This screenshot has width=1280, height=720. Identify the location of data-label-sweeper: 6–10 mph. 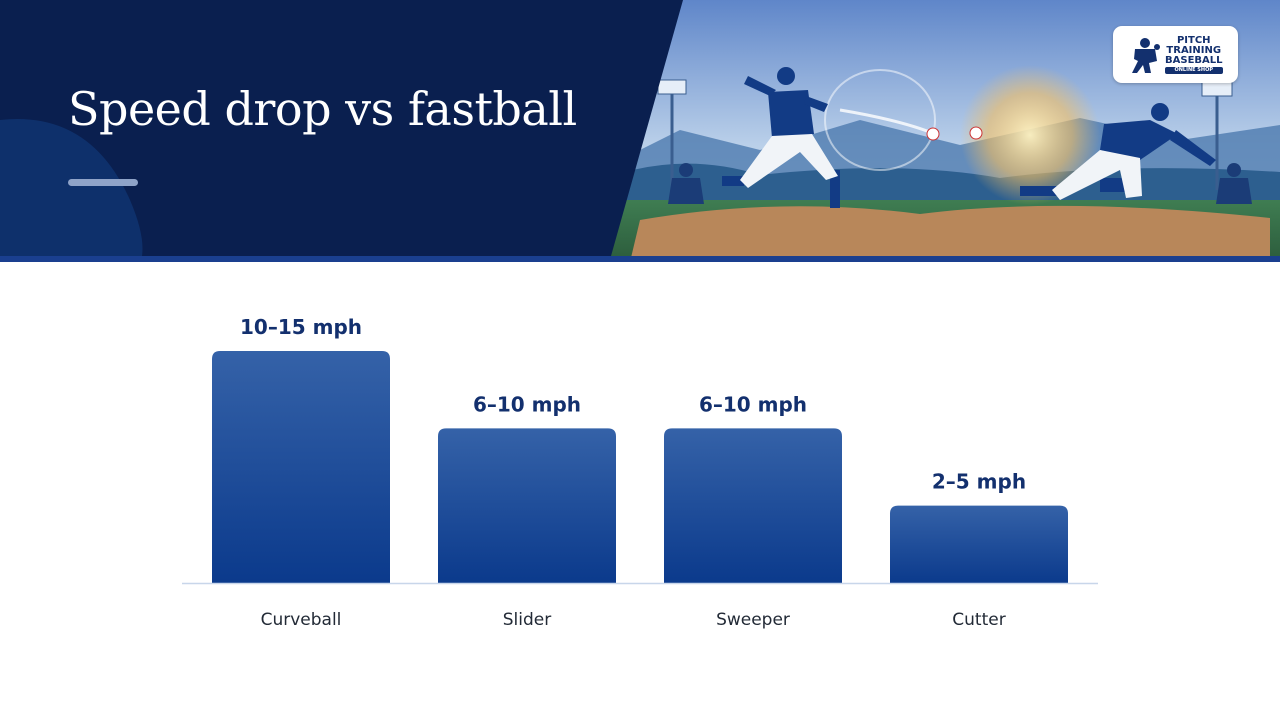
(753, 404).